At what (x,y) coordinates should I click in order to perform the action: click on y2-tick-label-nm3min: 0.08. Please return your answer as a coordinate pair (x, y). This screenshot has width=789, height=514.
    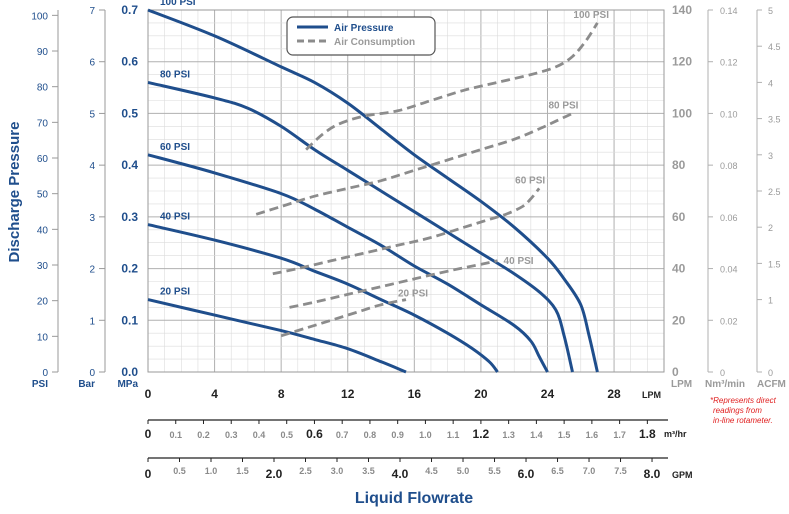
    Looking at the image, I should click on (729, 166).